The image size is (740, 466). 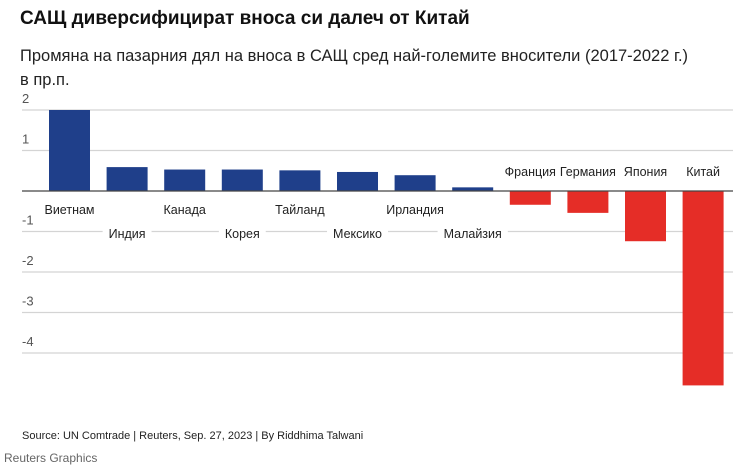 What do you see at coordinates (530, 172) in the screenshot?
I see `category-label: Франция` at bounding box center [530, 172].